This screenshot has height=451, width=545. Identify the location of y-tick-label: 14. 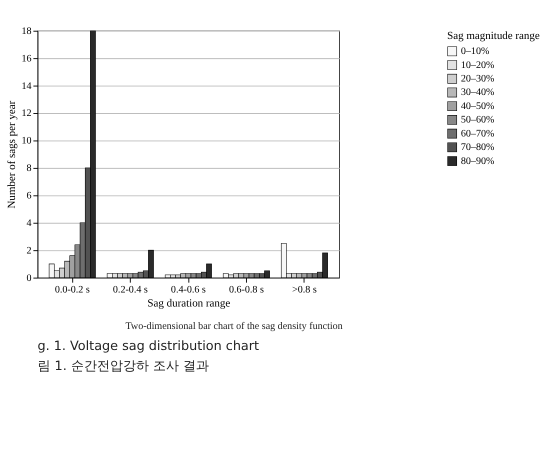
(27, 86).